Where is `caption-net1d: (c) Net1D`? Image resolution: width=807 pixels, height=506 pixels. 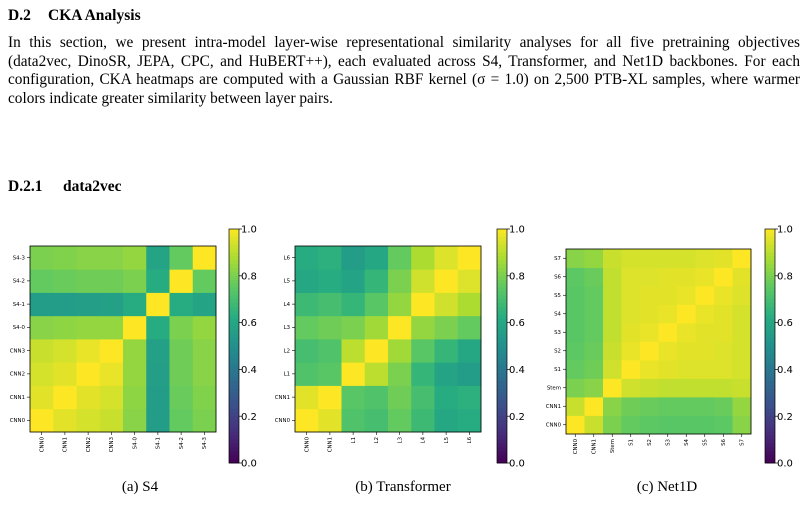
caption-net1d: (c) Net1D is located at coordinates (667, 487).